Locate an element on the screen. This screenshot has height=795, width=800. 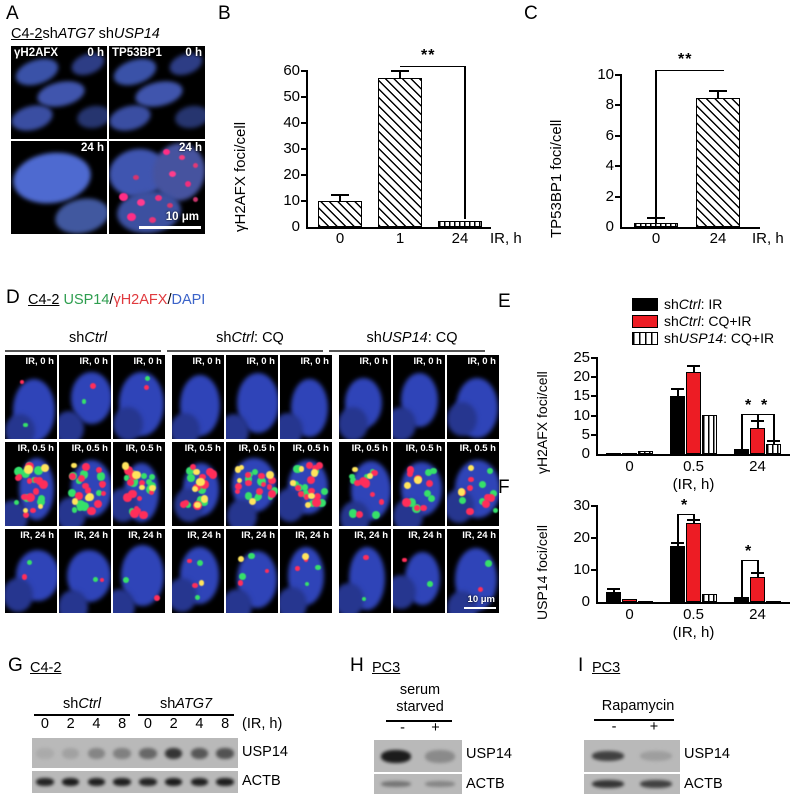
y-tick: 60 is located at coordinates (291, 70).